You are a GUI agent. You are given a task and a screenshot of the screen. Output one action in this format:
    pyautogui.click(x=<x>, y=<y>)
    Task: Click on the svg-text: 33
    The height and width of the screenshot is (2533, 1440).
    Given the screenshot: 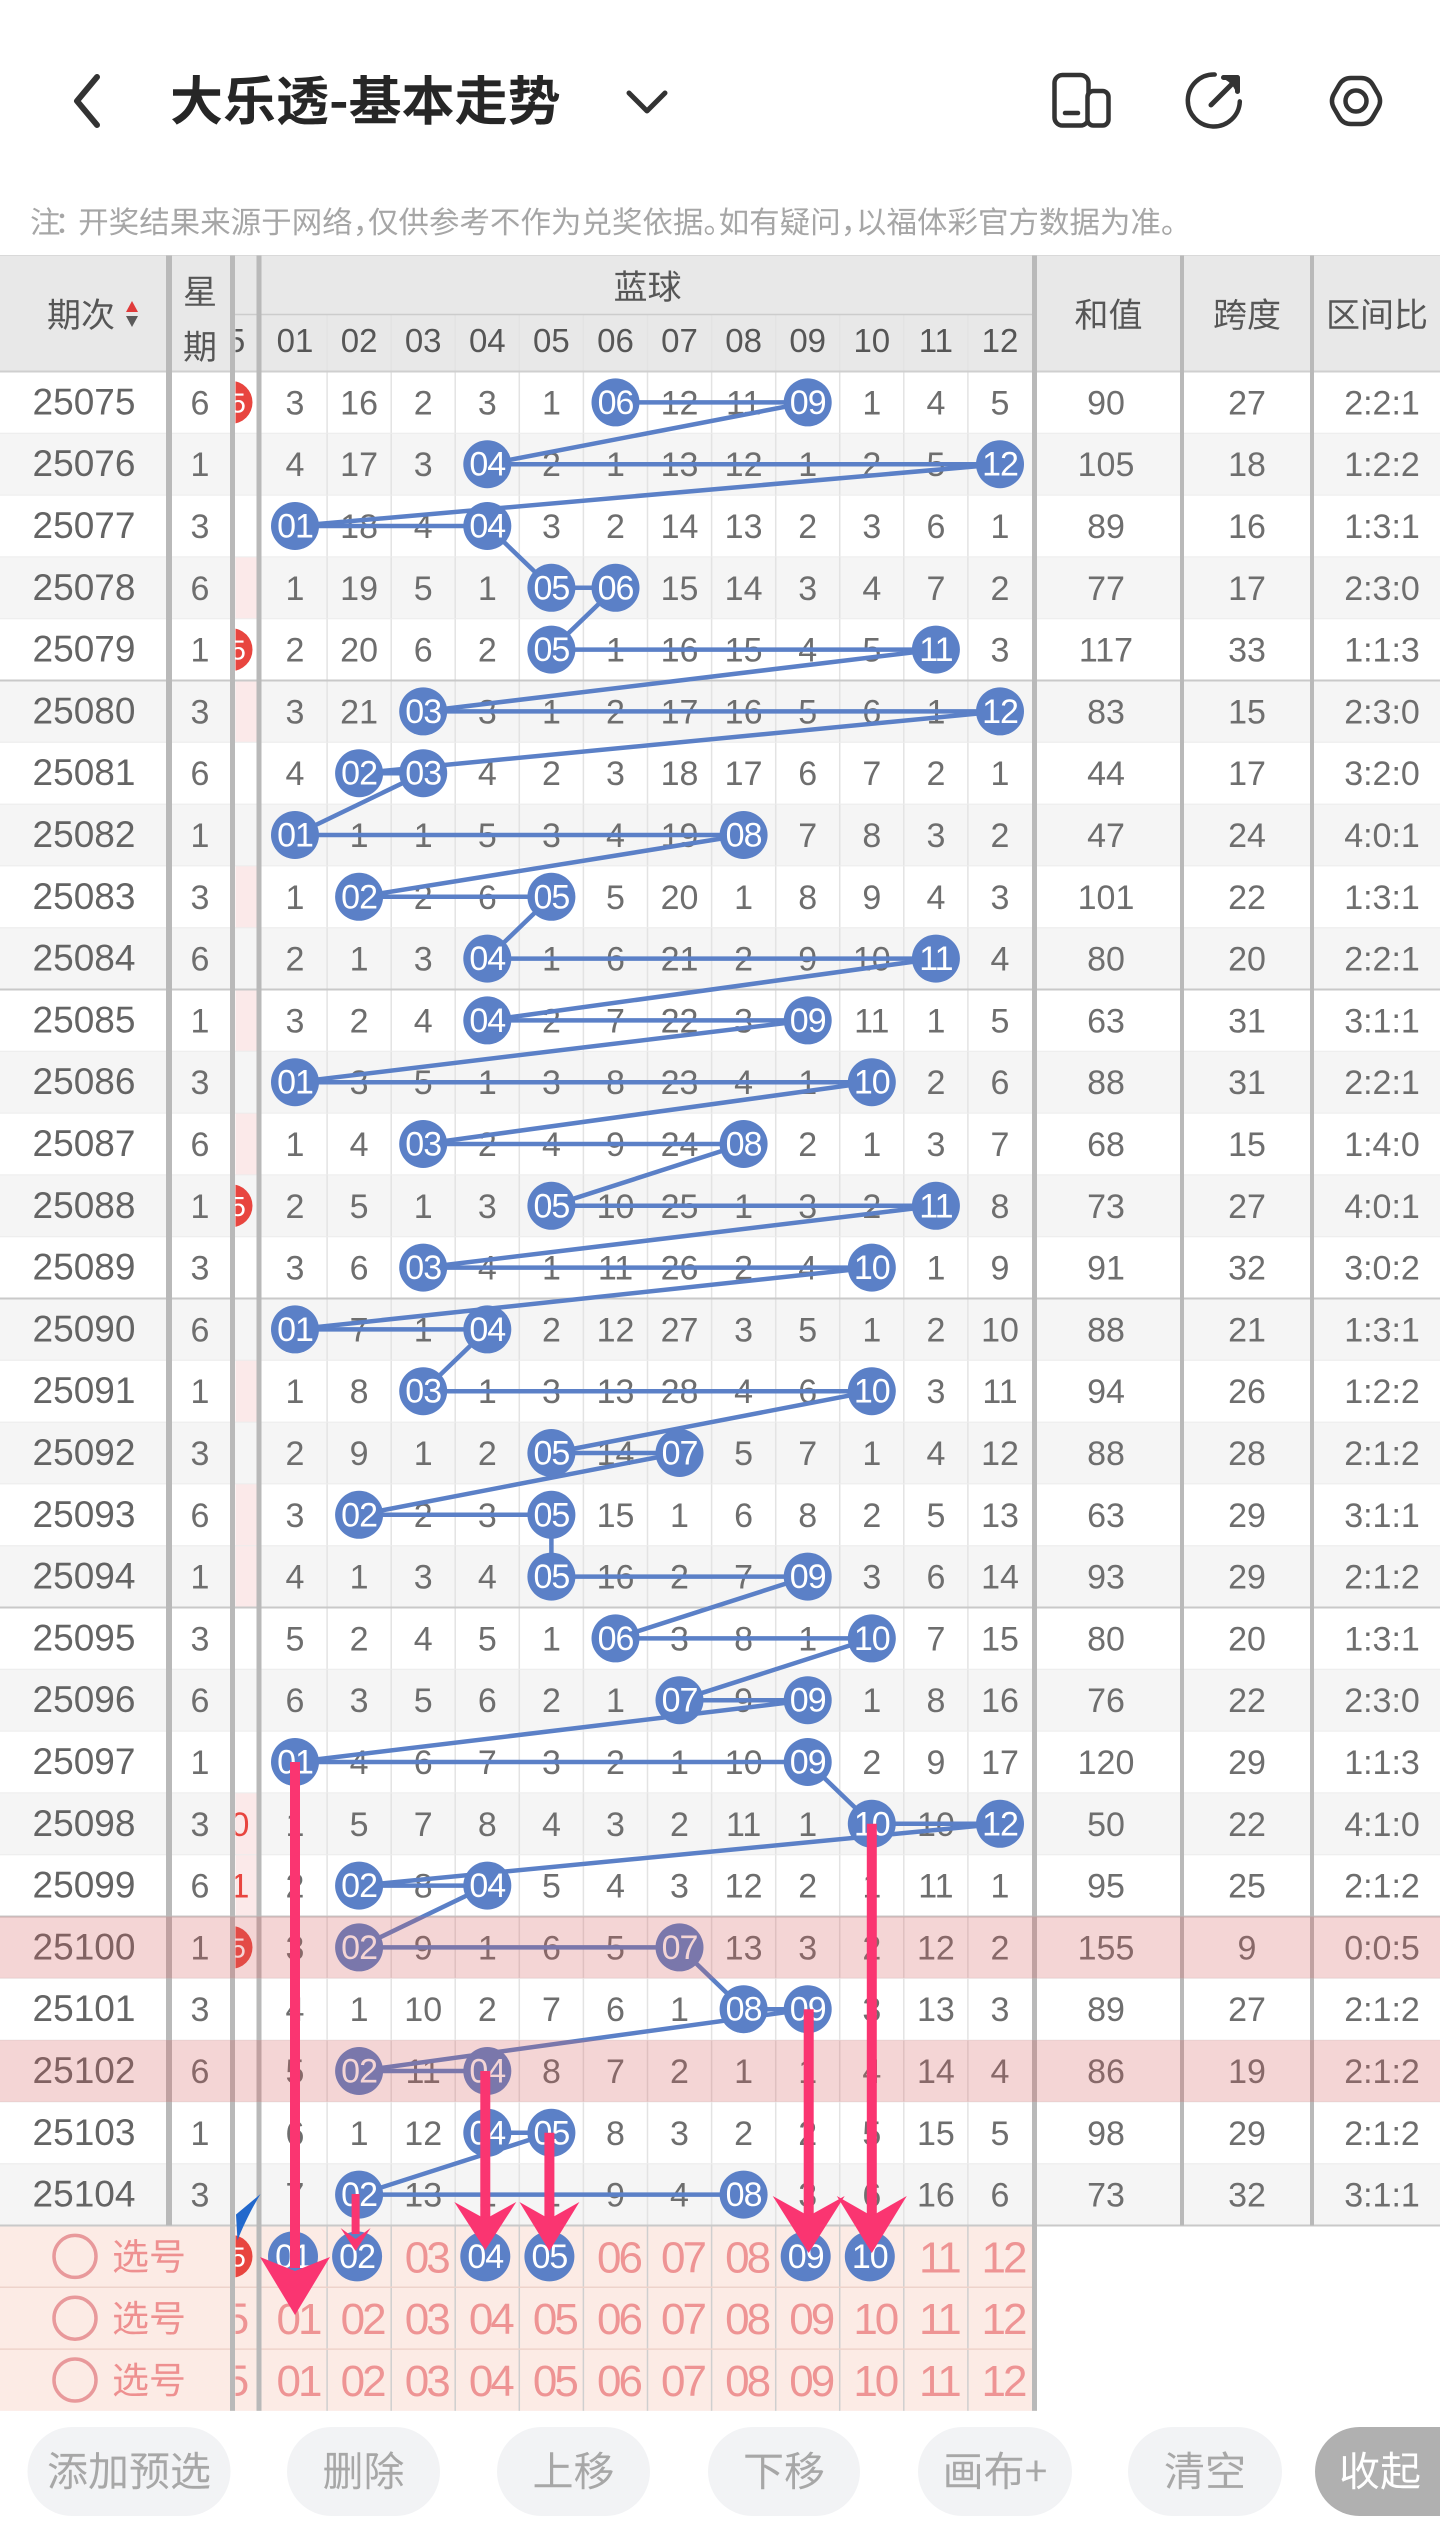 What is the action you would take?
    pyautogui.click(x=1247, y=651)
    